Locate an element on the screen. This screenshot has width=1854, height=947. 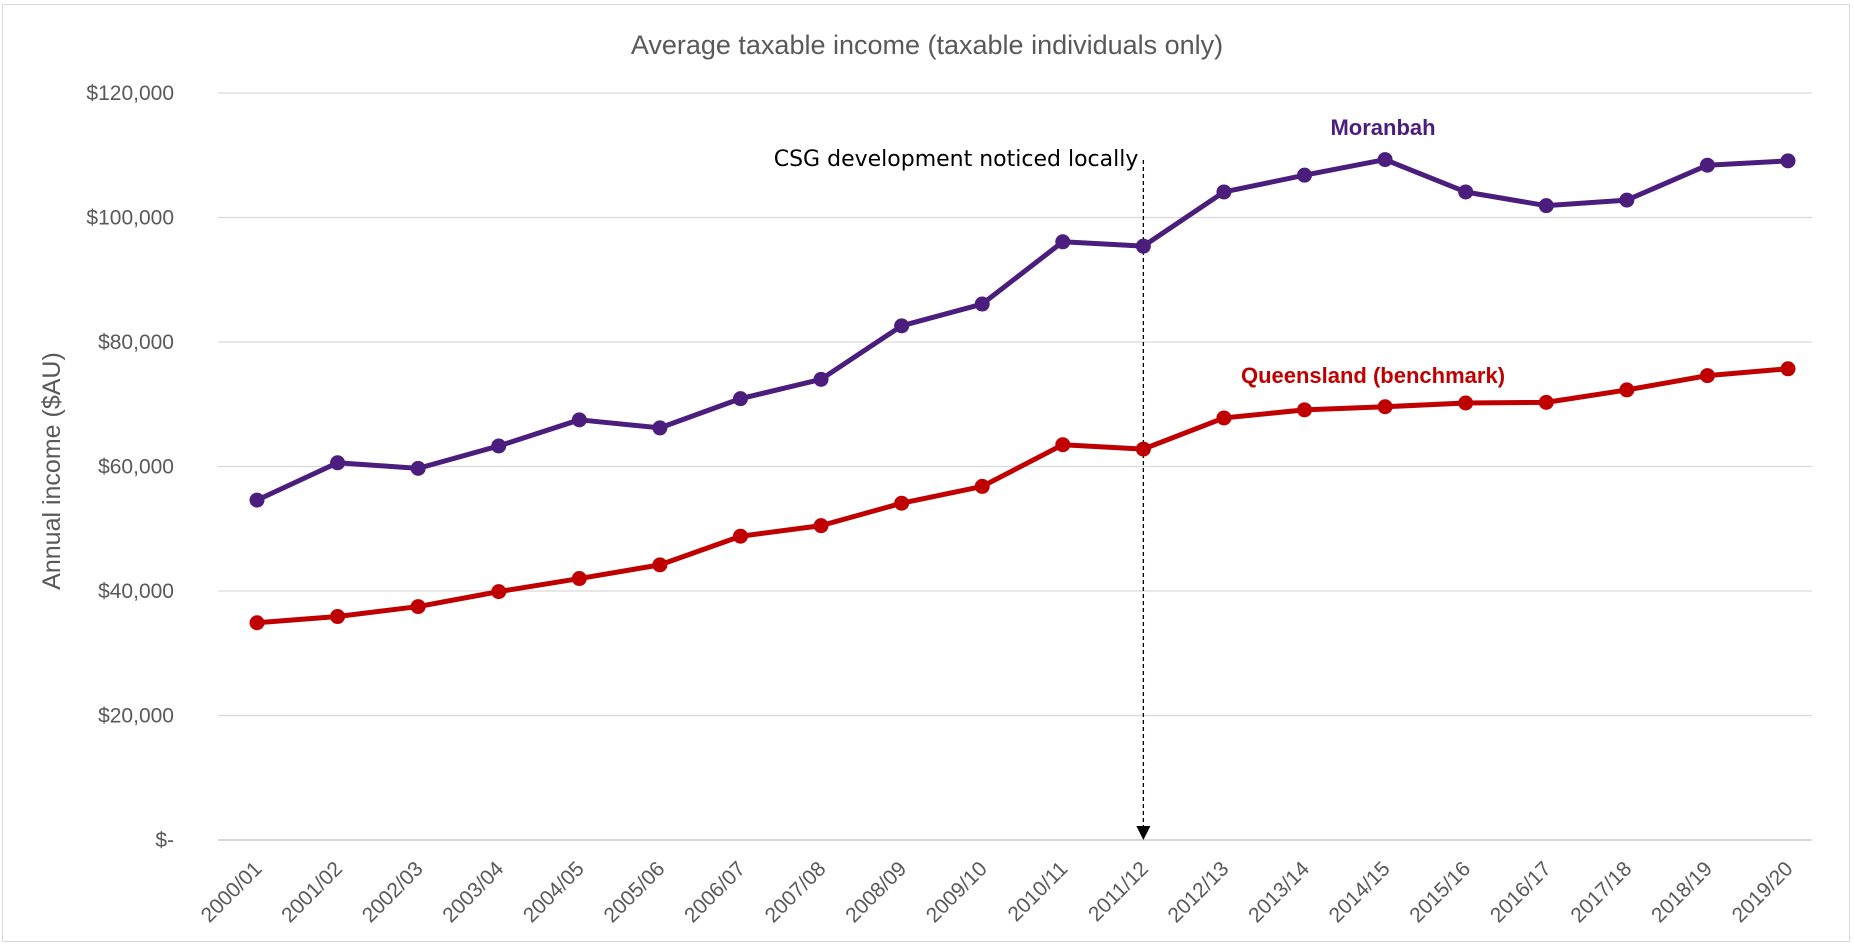
series-labels: Moranbah Queensland (benchmark) is located at coordinates (1373, 251).